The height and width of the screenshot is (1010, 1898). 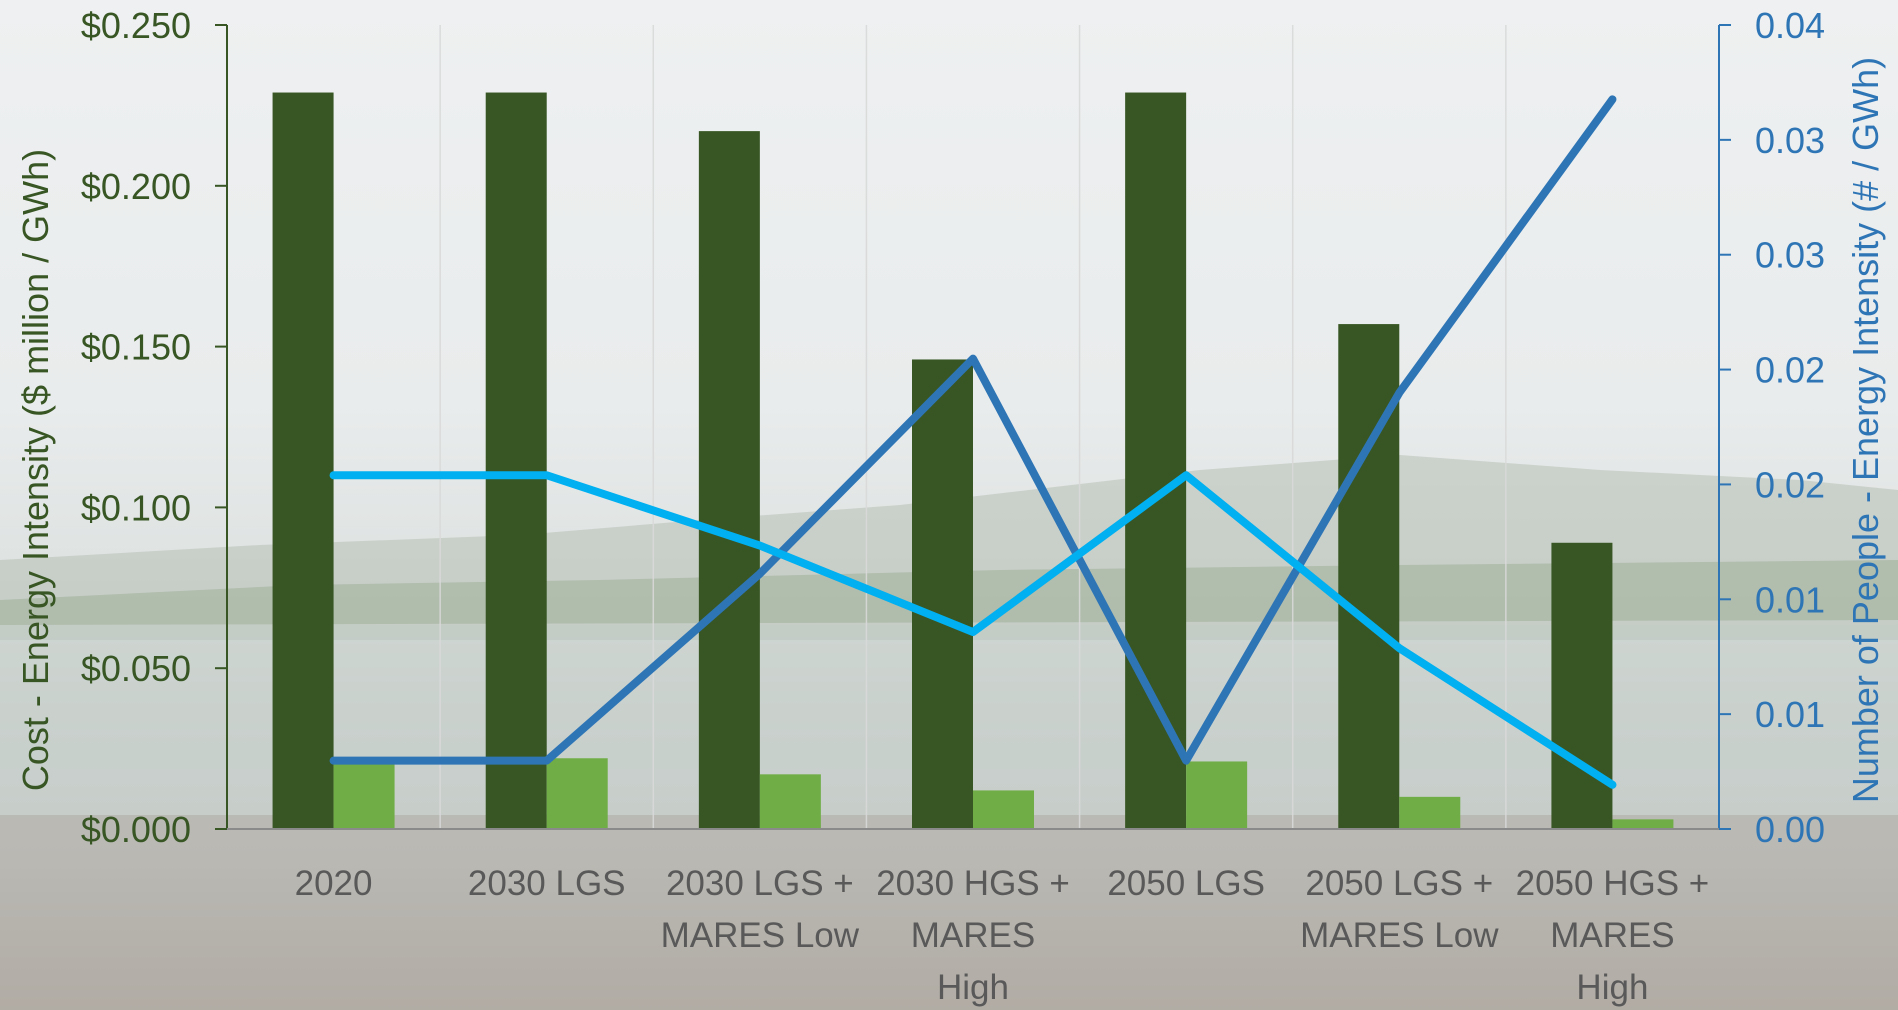 I want to click on right-tick-label: 0.00, so click(x=1790, y=829).